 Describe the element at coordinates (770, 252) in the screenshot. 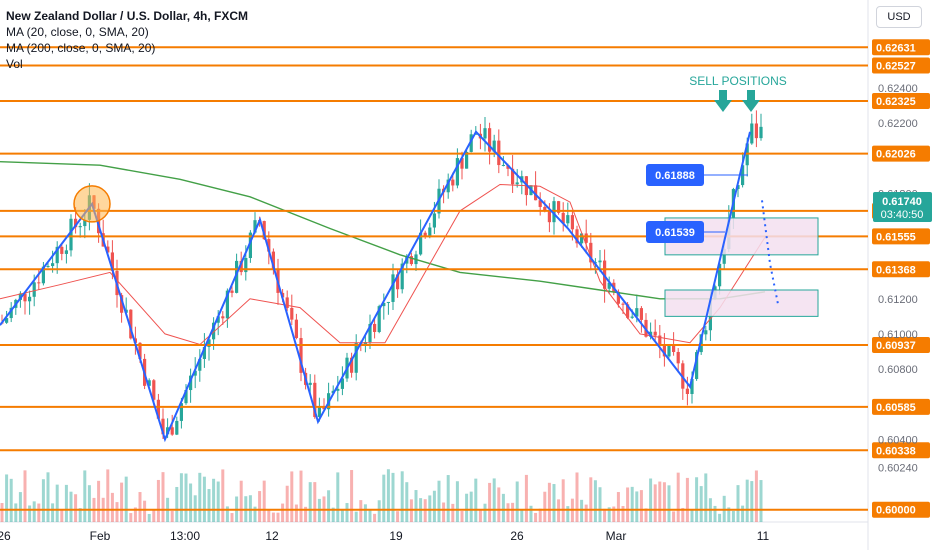

I see `forecast-dotted-line` at that location.